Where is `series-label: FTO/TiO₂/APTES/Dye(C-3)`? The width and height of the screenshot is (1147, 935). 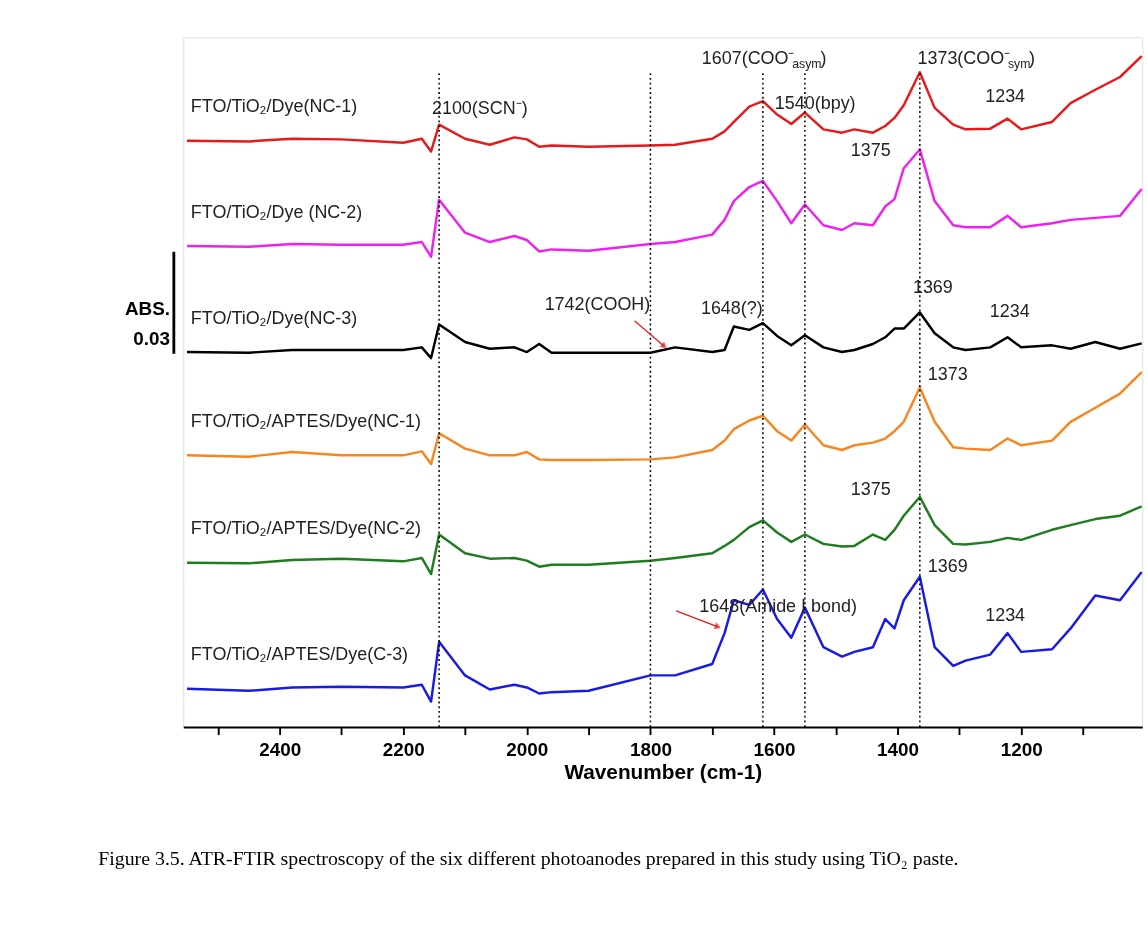
series-label: FTO/TiO₂/APTES/Dye(C-3) is located at coordinates (299, 654).